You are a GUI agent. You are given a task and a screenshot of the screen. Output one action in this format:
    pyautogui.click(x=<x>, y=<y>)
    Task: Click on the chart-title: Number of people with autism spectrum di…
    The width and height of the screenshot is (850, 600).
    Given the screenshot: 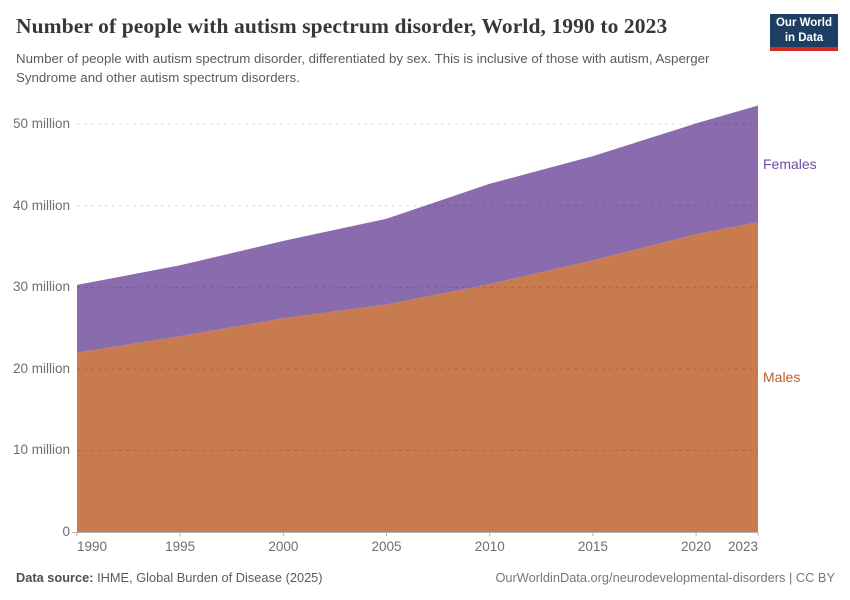 What is the action you would take?
    pyautogui.click(x=342, y=26)
    